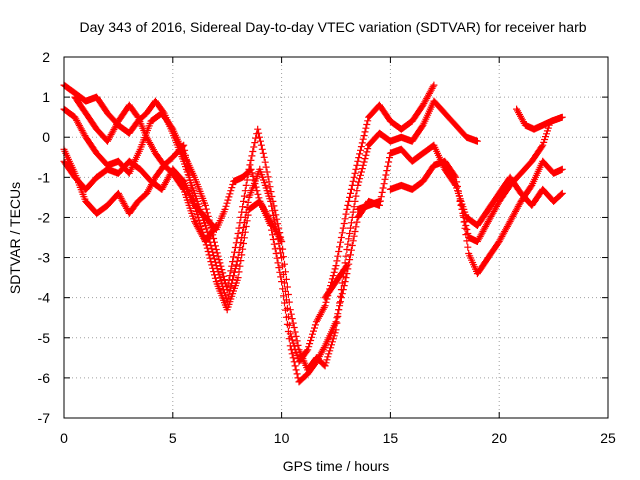  Describe the element at coordinates (44, 217) in the screenshot. I see `y-tick-label: -2` at that location.